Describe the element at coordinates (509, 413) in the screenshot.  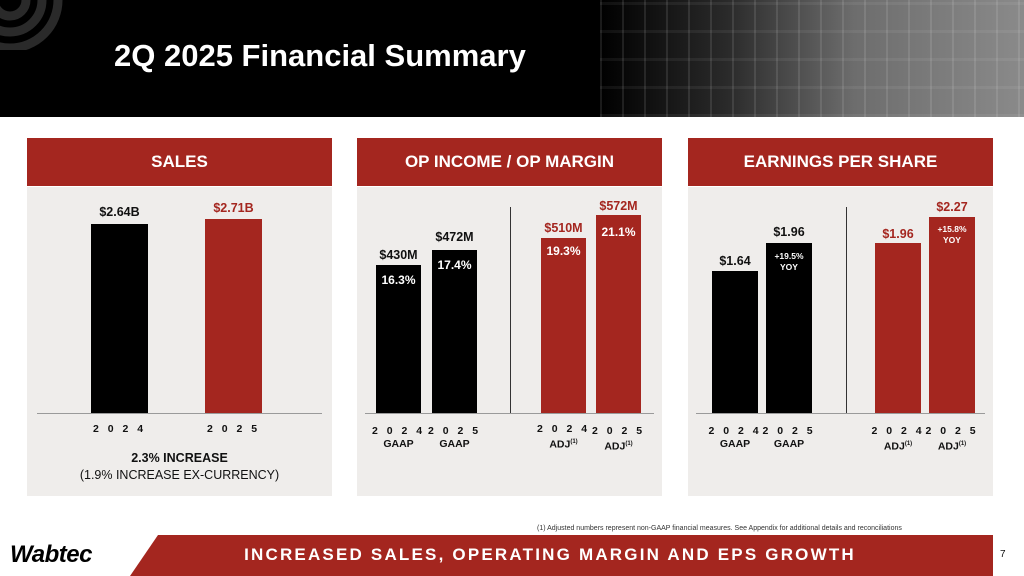
I see `op-baseline` at that location.